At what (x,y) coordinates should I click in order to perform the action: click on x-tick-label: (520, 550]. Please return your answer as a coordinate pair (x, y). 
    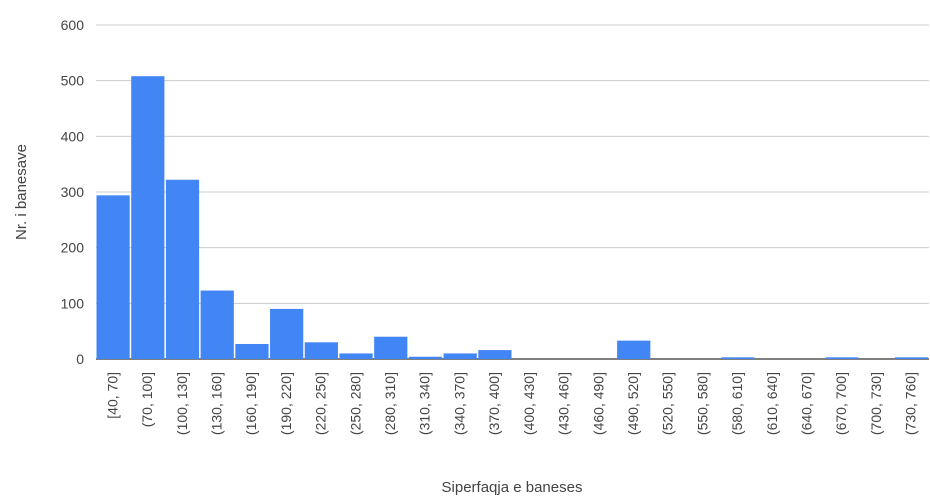
    Looking at the image, I should click on (668, 403).